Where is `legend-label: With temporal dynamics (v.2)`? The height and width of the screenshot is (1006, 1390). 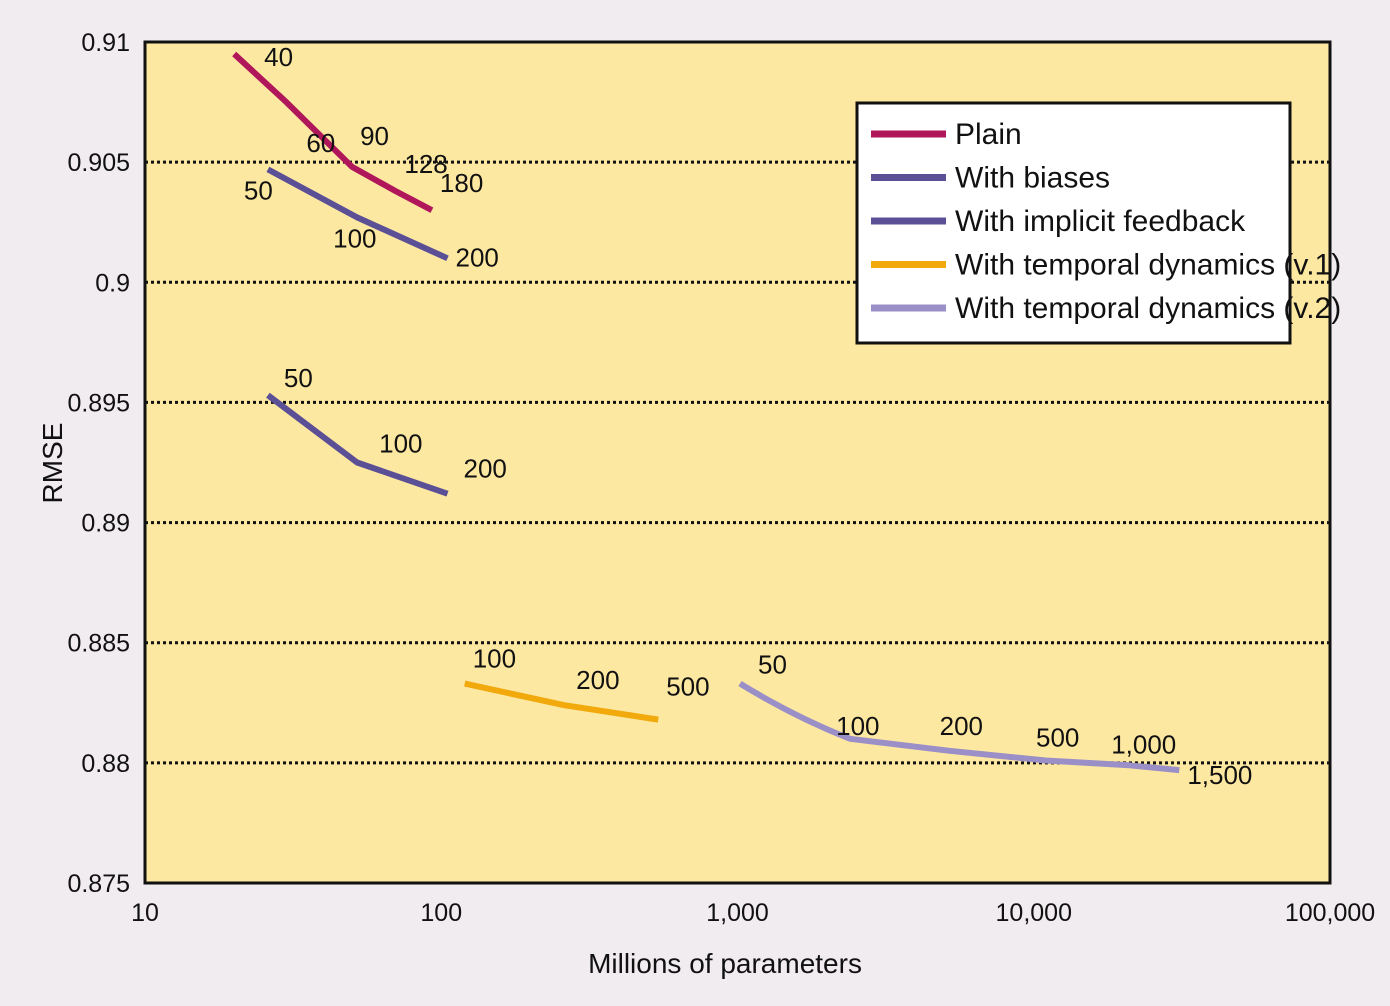
legend-label: With temporal dynamics (v.2) is located at coordinates (1148, 308).